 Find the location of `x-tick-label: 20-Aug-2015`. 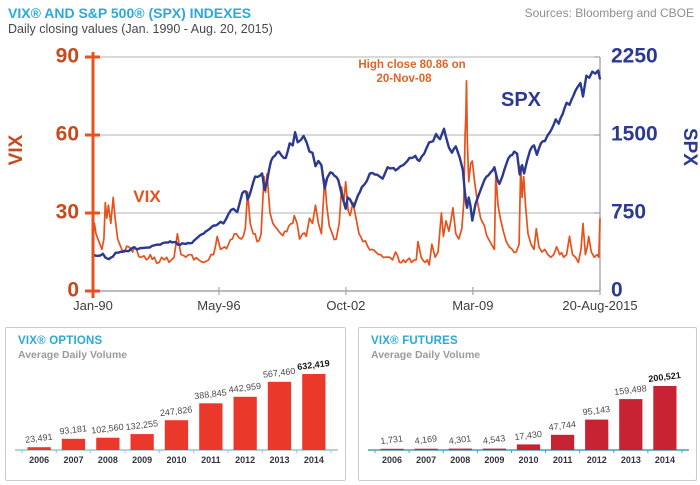

x-tick-label: 20-Aug-2015 is located at coordinates (599, 305).